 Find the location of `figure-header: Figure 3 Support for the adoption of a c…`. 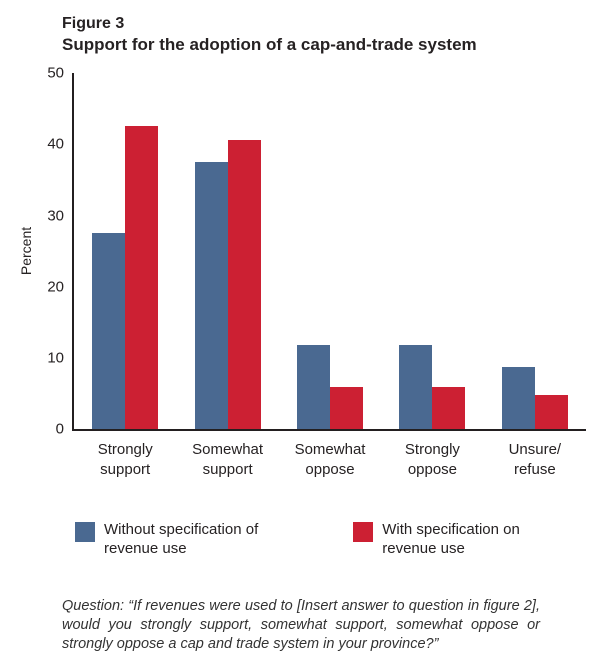

figure-header: Figure 3 Support for the adoption of a c… is located at coordinates (326, 34).